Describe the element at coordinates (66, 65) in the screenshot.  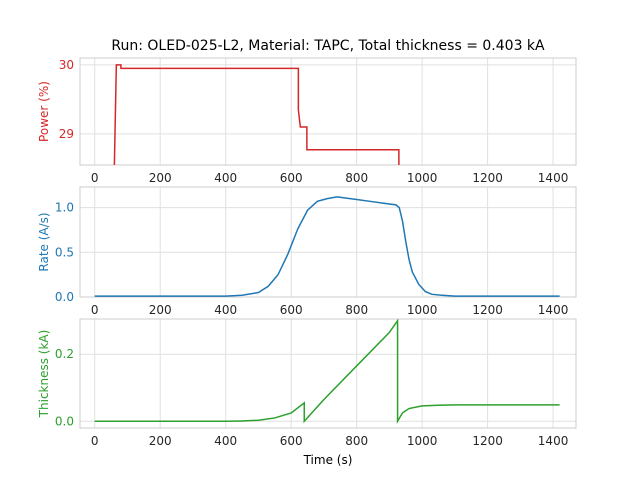
I see `y-tick-label: 30` at that location.